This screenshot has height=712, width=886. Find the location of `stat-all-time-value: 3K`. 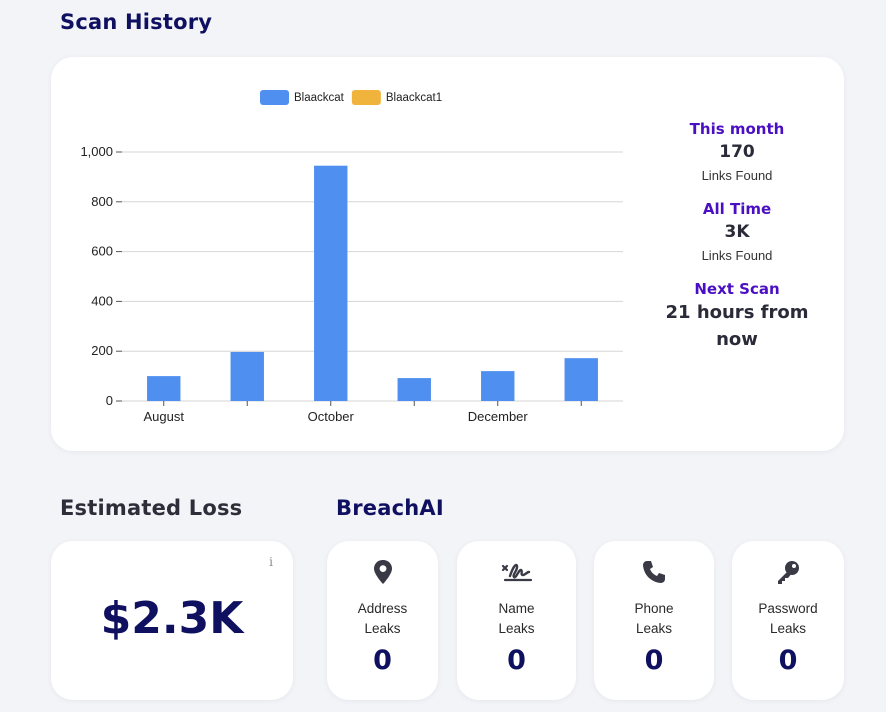

stat-all-time-value: 3K is located at coordinates (737, 232).